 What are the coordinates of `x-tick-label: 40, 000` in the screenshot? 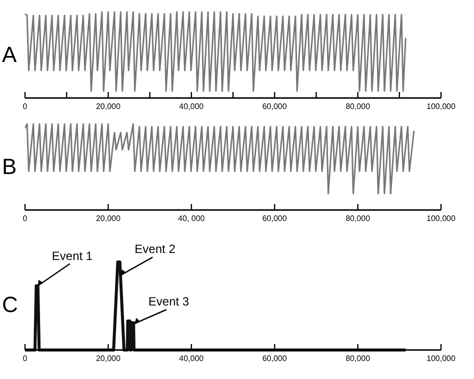 It's located at (192, 218).